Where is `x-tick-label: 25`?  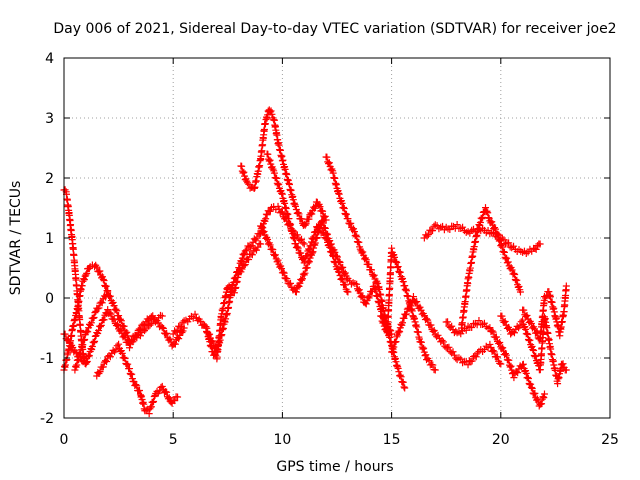 x-tick-label: 25 is located at coordinates (610, 440).